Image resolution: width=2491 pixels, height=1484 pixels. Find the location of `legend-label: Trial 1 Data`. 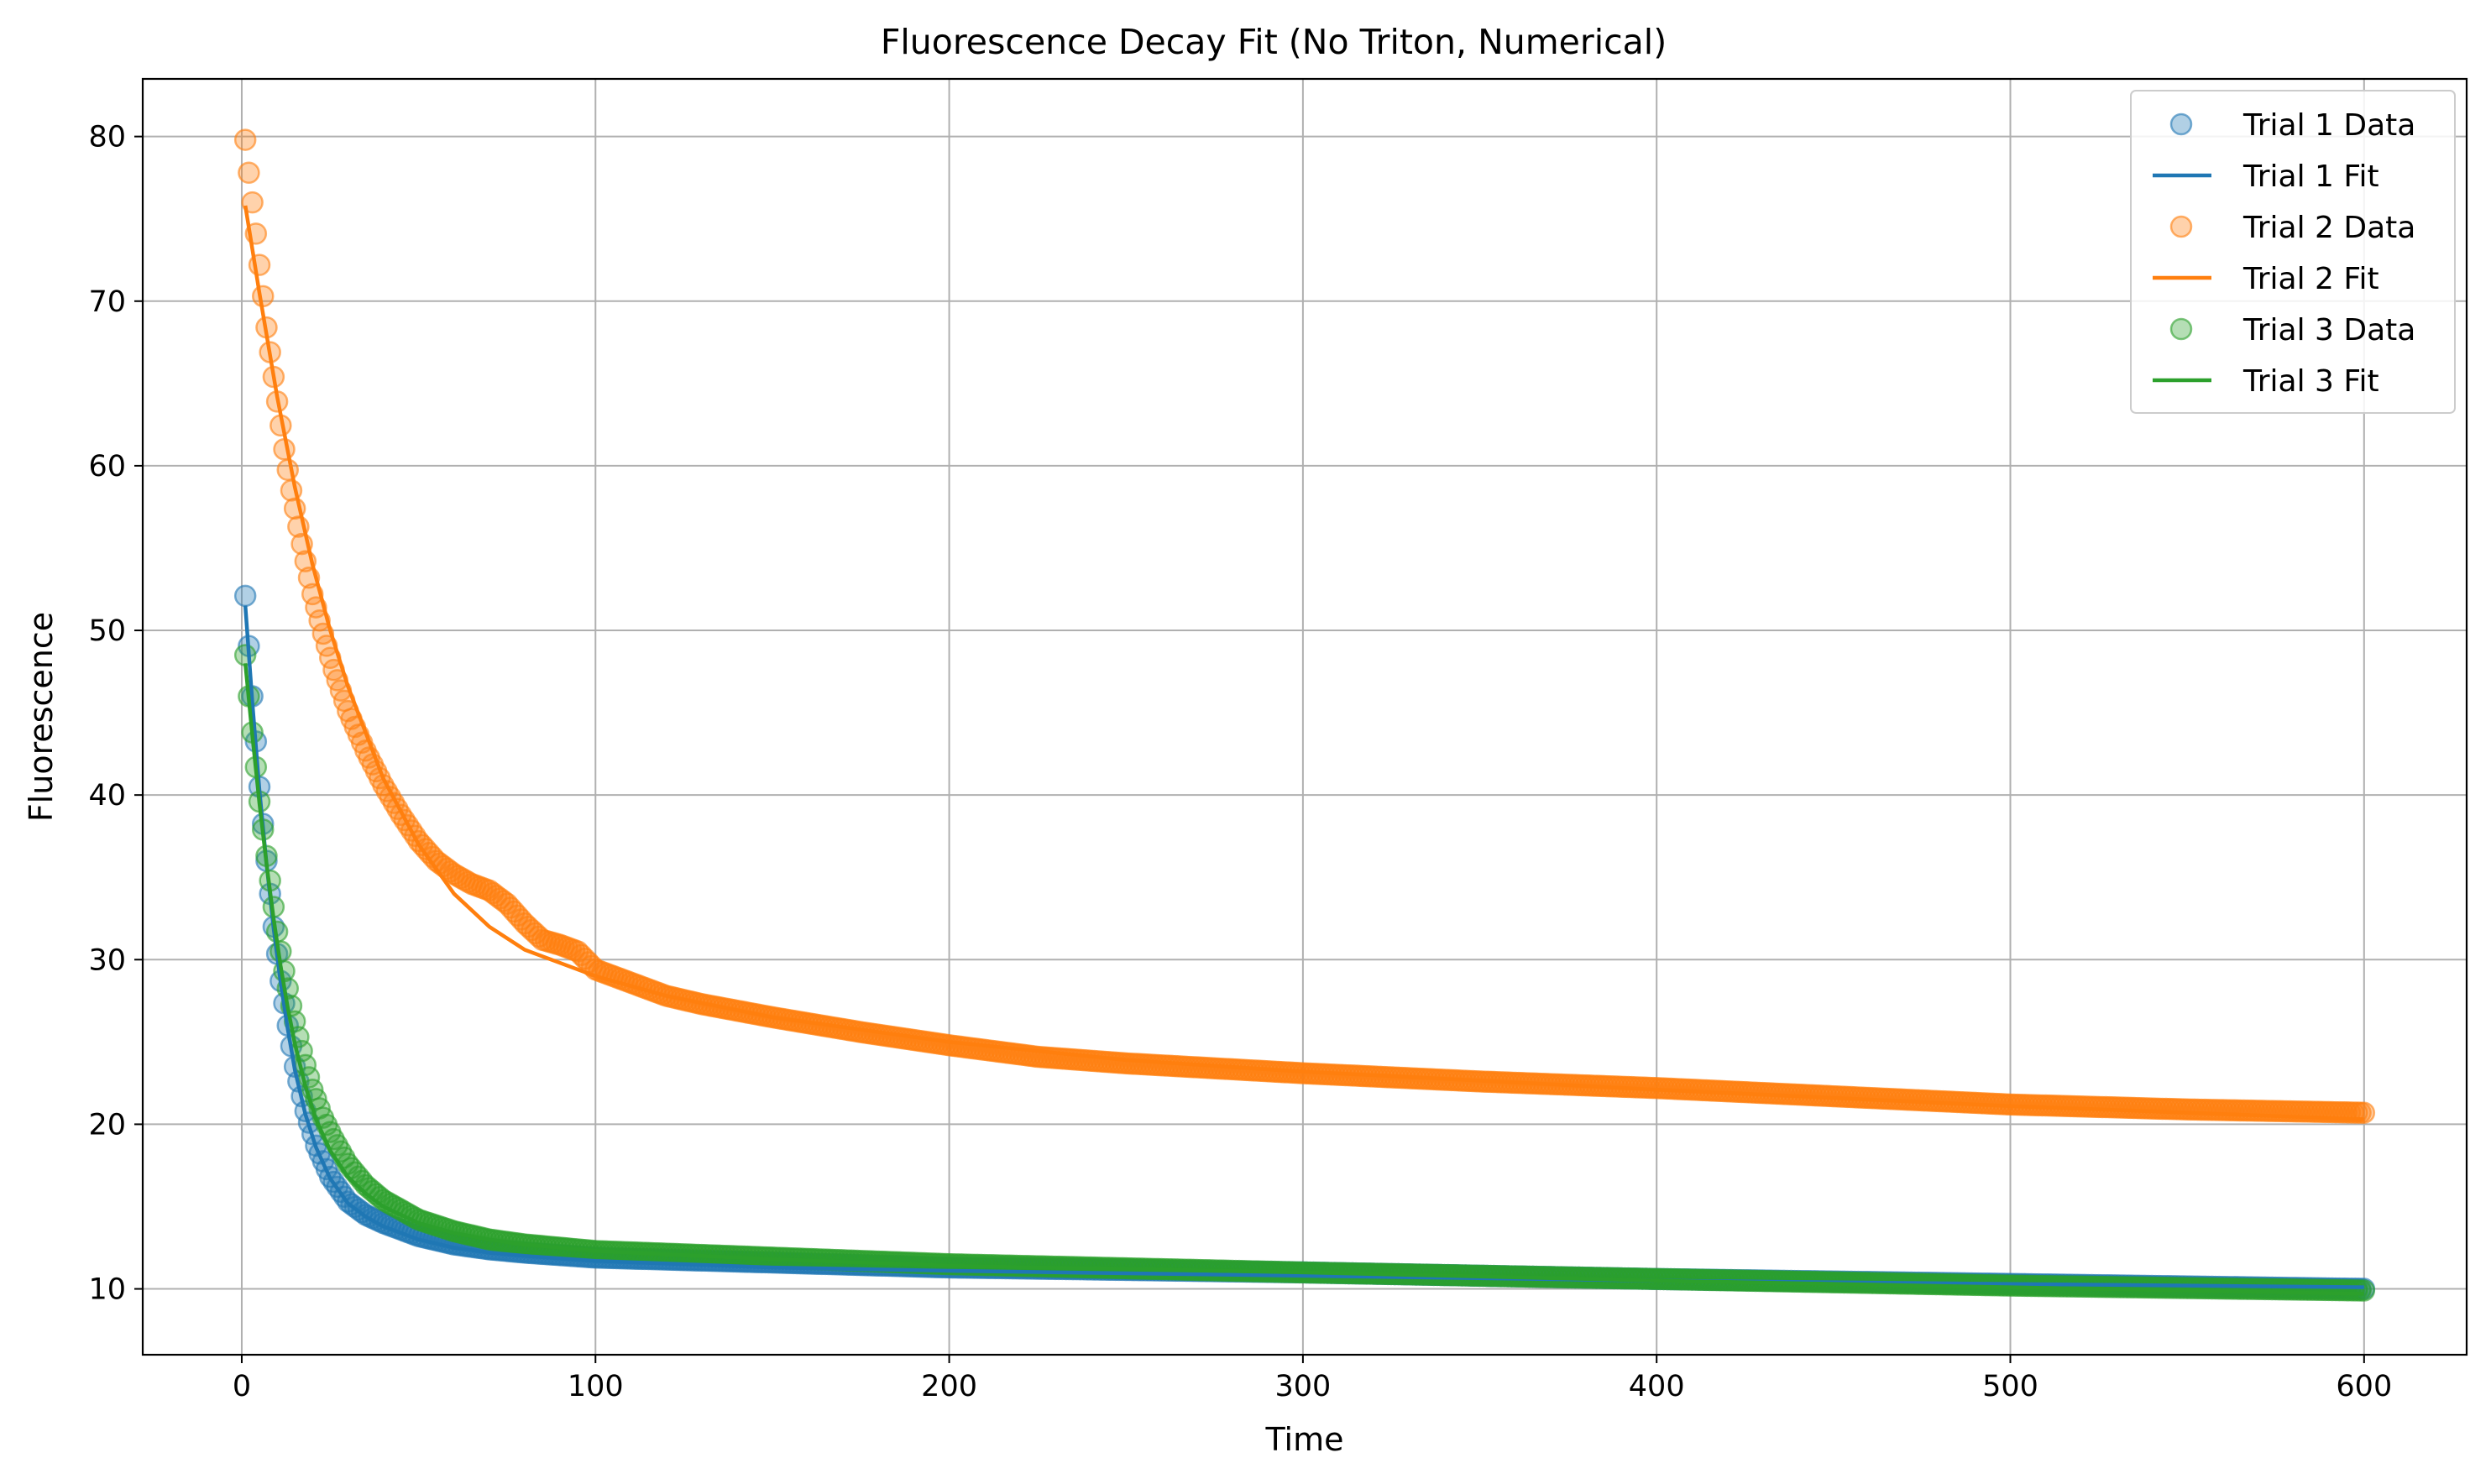

legend-label: Trial 1 Data is located at coordinates (2328, 125).